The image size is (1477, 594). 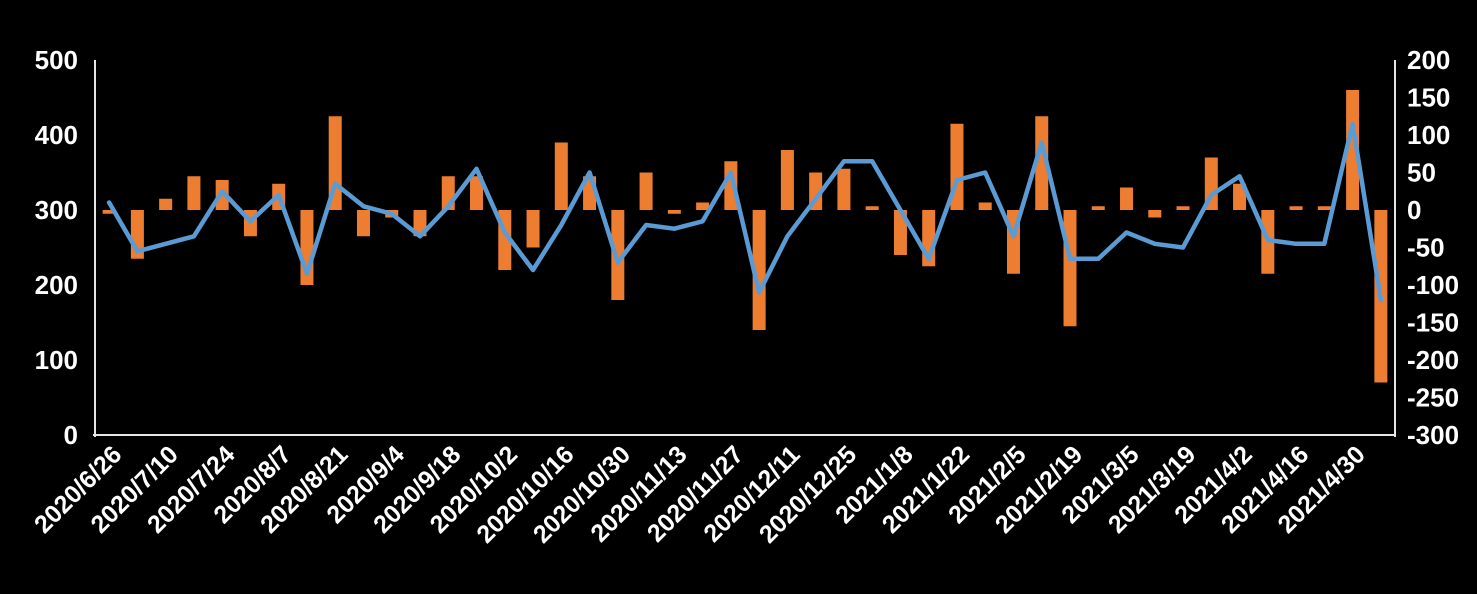 What do you see at coordinates (1433, 360) in the screenshot?
I see `right-axis-tick-label: -200` at bounding box center [1433, 360].